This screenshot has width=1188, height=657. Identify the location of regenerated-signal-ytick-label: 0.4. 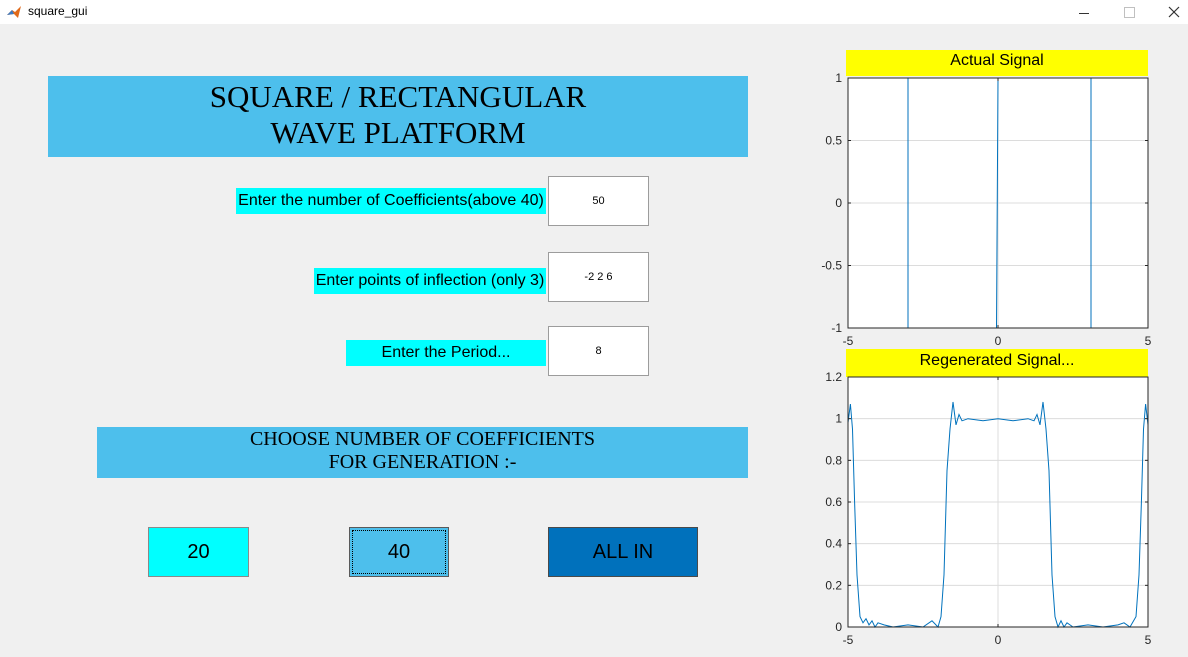
(833, 544).